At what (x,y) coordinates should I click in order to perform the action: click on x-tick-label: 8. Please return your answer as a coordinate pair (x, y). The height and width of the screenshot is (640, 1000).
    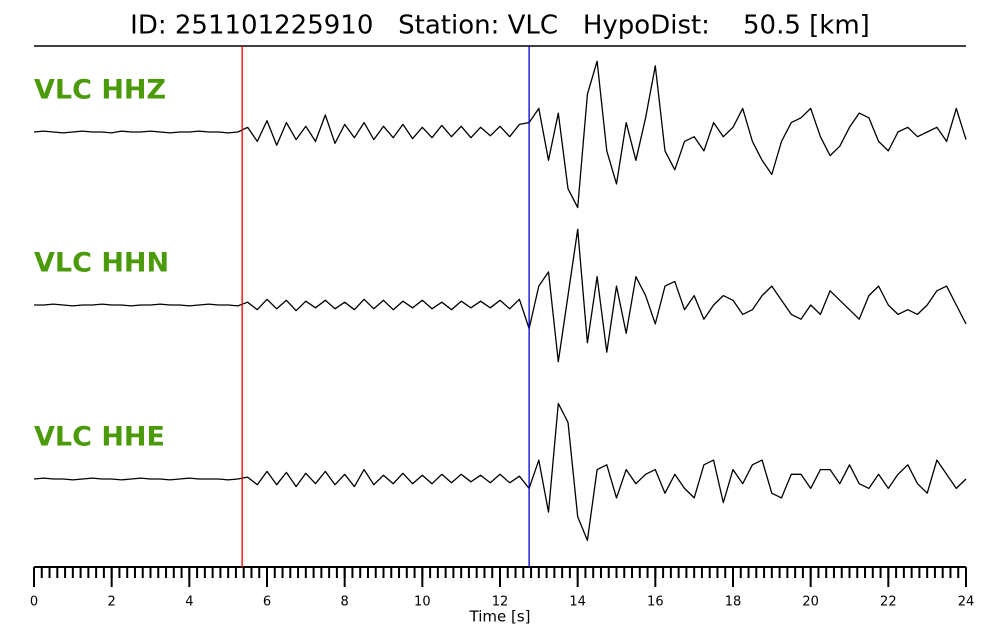
    Looking at the image, I should click on (345, 602).